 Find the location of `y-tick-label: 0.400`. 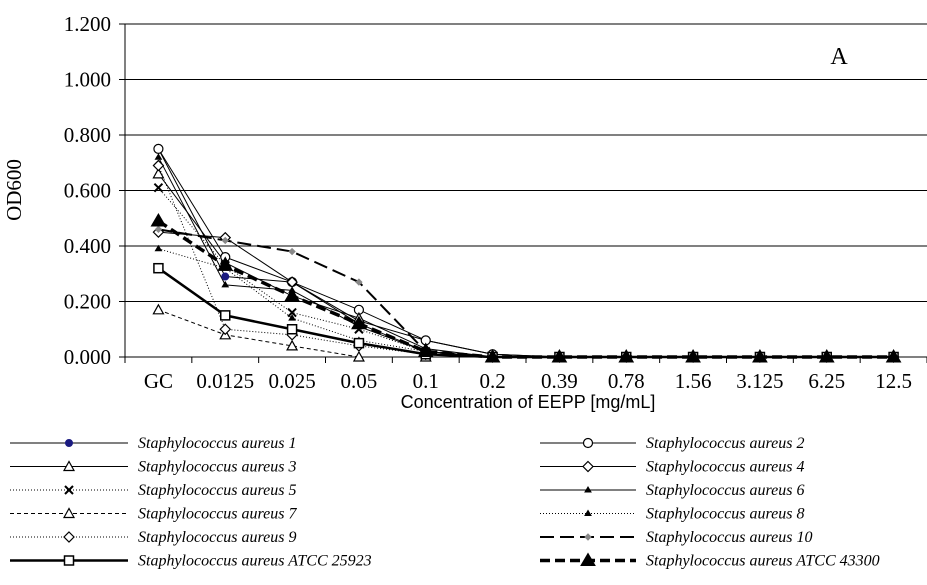

y-tick-label: 0.400 is located at coordinates (87, 246).